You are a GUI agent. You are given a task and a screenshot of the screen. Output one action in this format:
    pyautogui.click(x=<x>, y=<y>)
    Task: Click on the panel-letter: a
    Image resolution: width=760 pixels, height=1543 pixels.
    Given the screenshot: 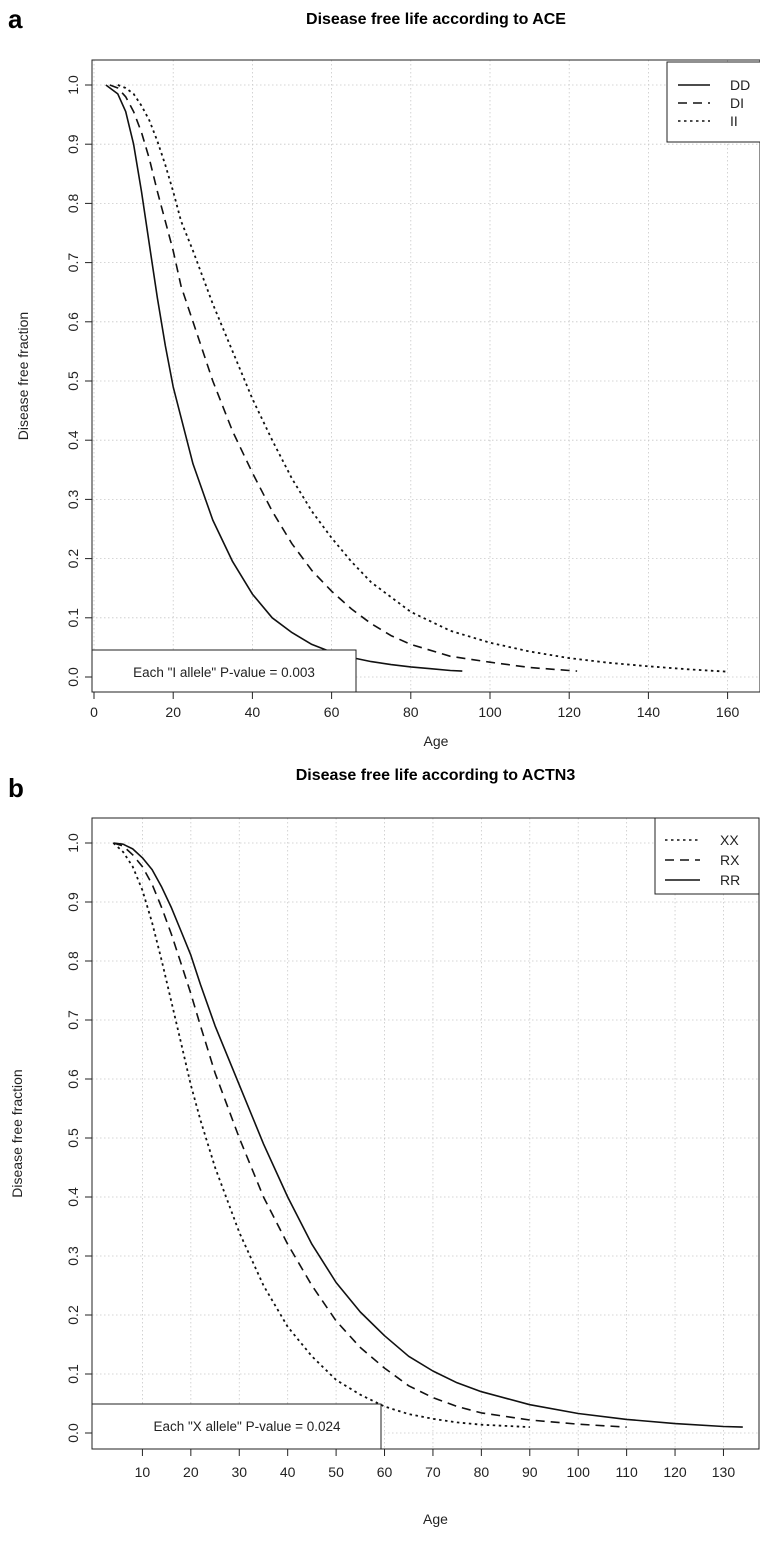 What is the action you would take?
    pyautogui.click(x=15, y=19)
    